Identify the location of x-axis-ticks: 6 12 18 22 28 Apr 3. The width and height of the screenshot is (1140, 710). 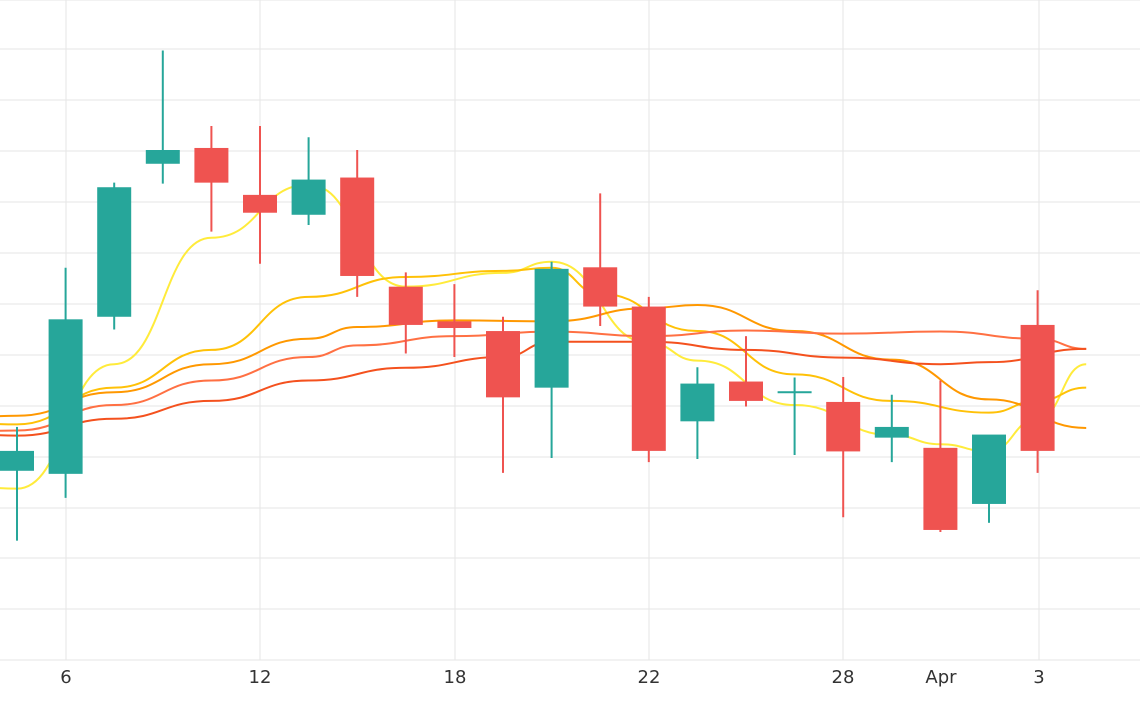
(552, 677).